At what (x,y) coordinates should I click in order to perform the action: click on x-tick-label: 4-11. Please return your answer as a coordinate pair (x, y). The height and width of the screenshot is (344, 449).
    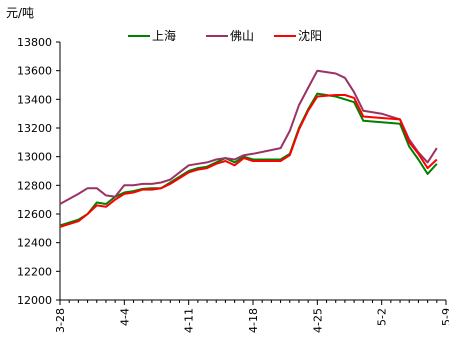
    Looking at the image, I should click on (189, 320).